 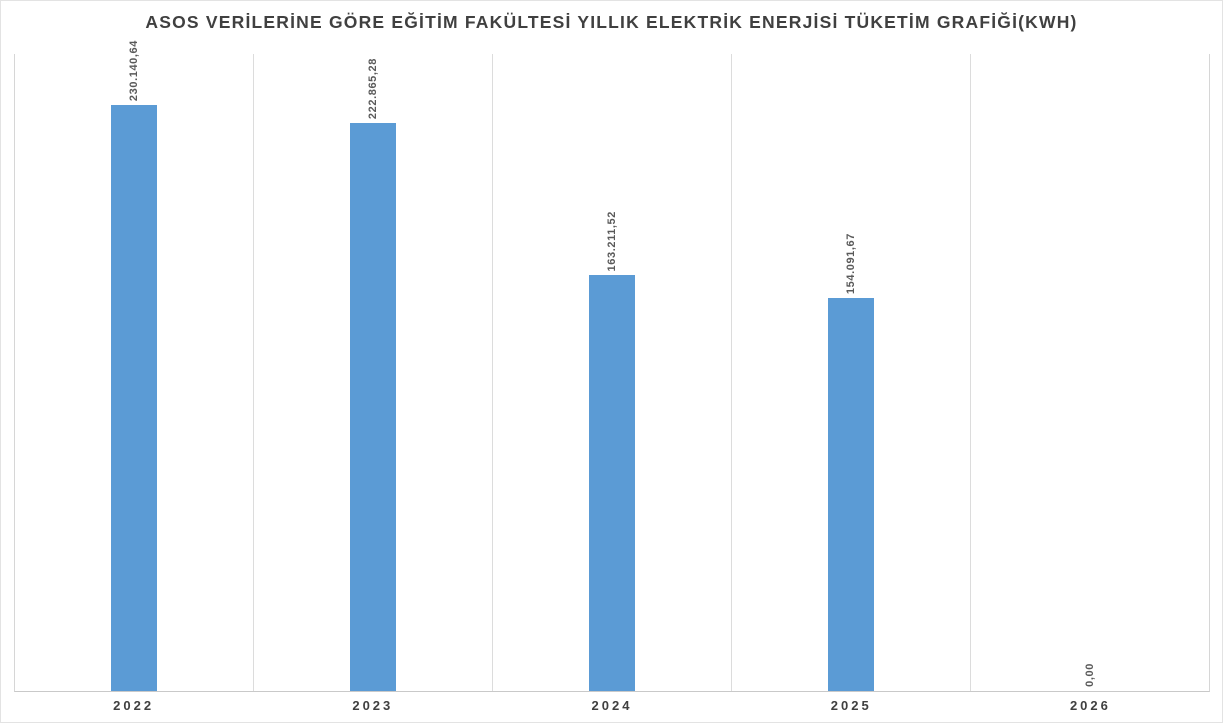 What do you see at coordinates (1090, 705) in the screenshot?
I see `x-axis-label-2026: 2026` at bounding box center [1090, 705].